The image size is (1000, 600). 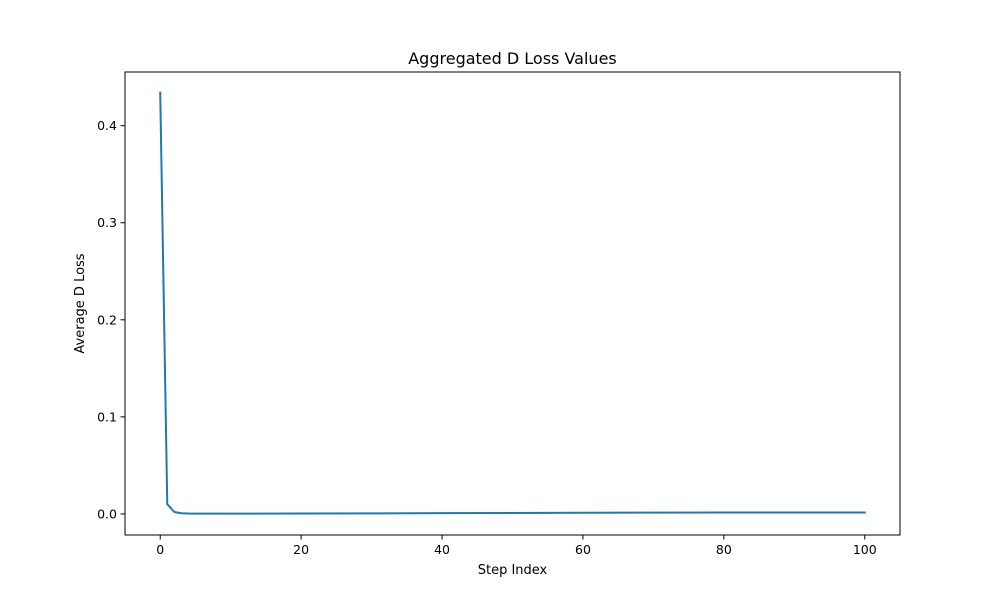 What do you see at coordinates (301, 549) in the screenshot?
I see `x-tick-label: 20` at bounding box center [301, 549].